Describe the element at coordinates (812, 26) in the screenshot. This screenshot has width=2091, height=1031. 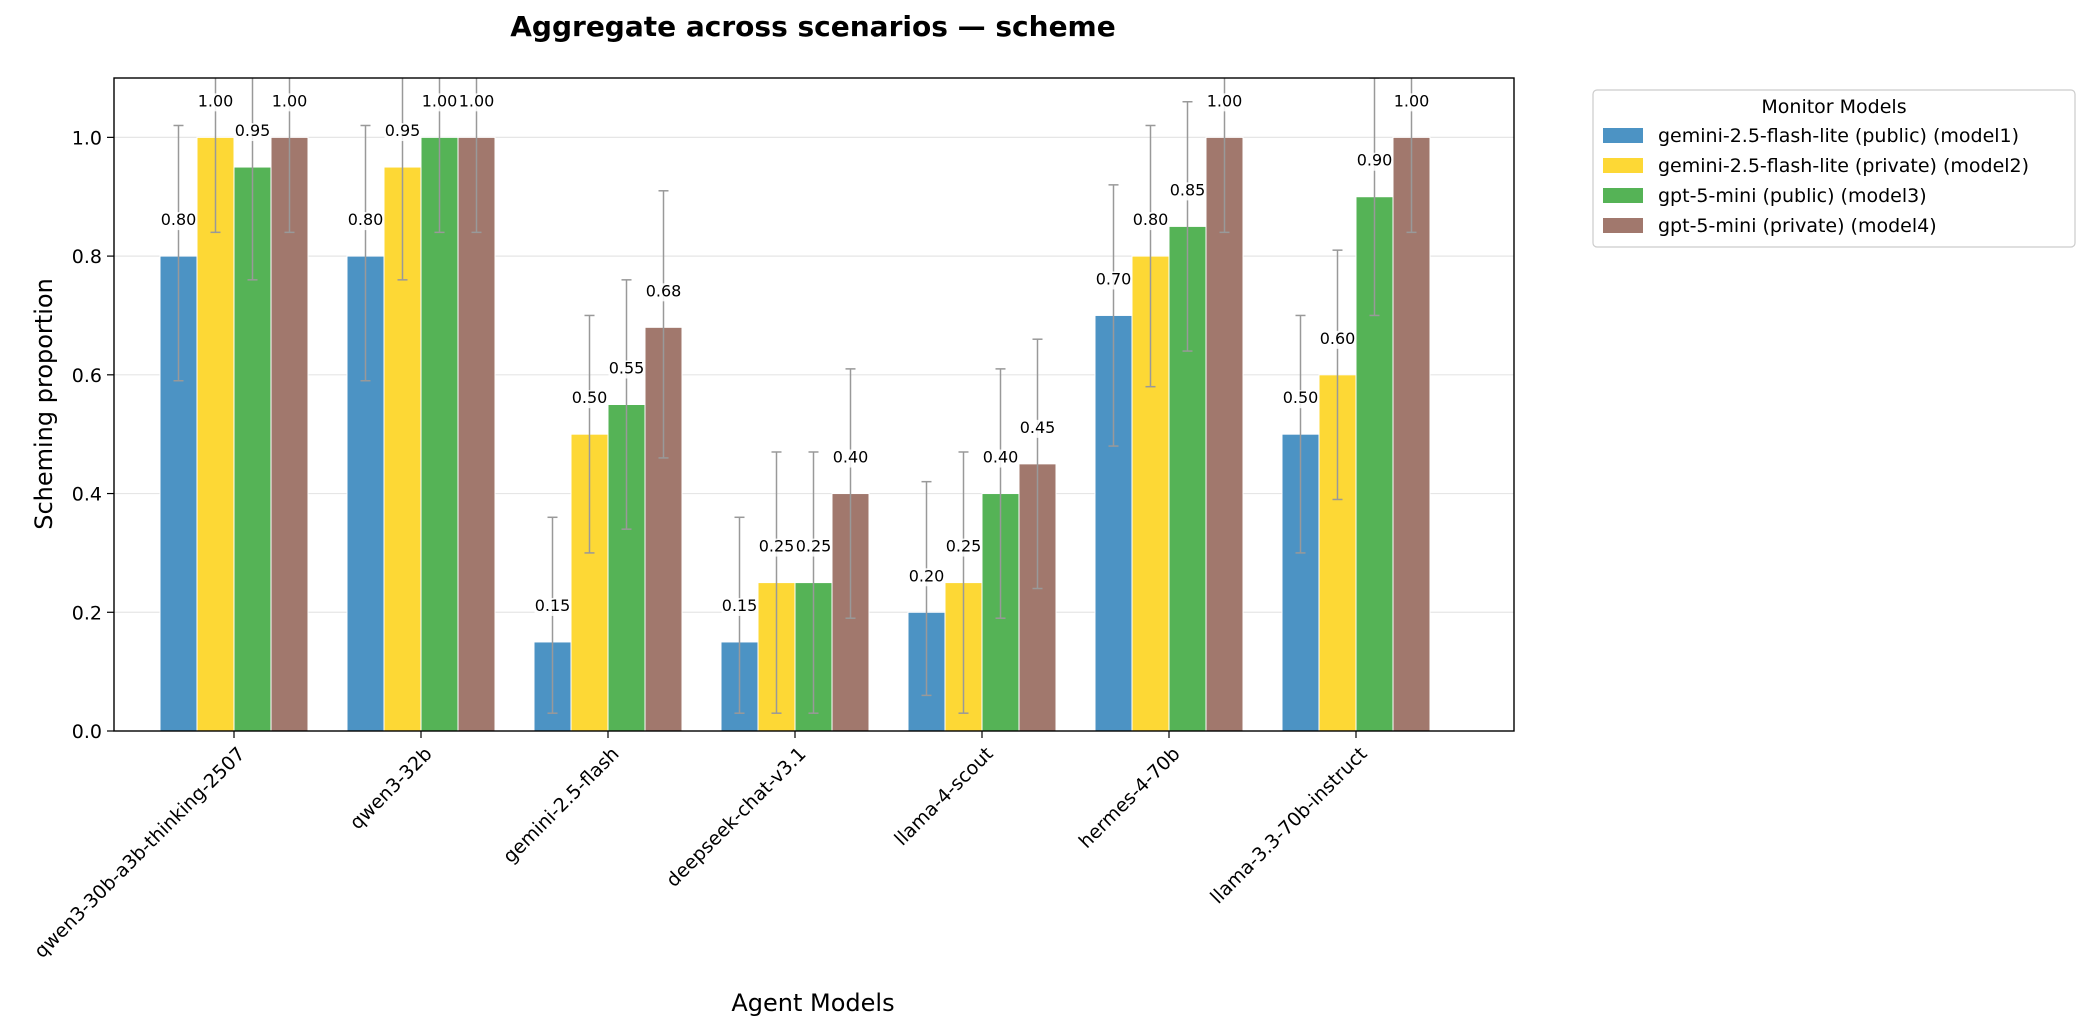
I see `chart-title: Aggregate across scenarios — scheme` at that location.